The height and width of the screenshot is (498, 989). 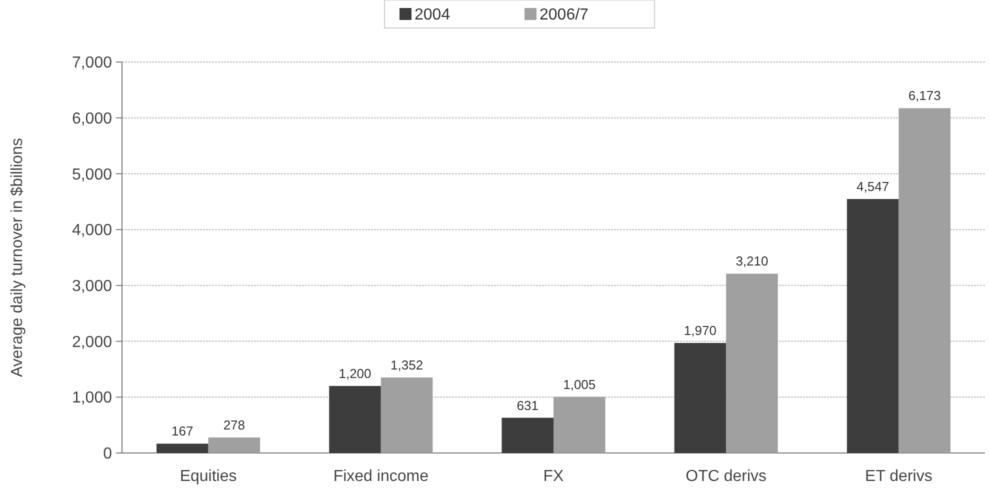 I want to click on y-axis-title: Average daily turnover in $billions, so click(x=17, y=257).